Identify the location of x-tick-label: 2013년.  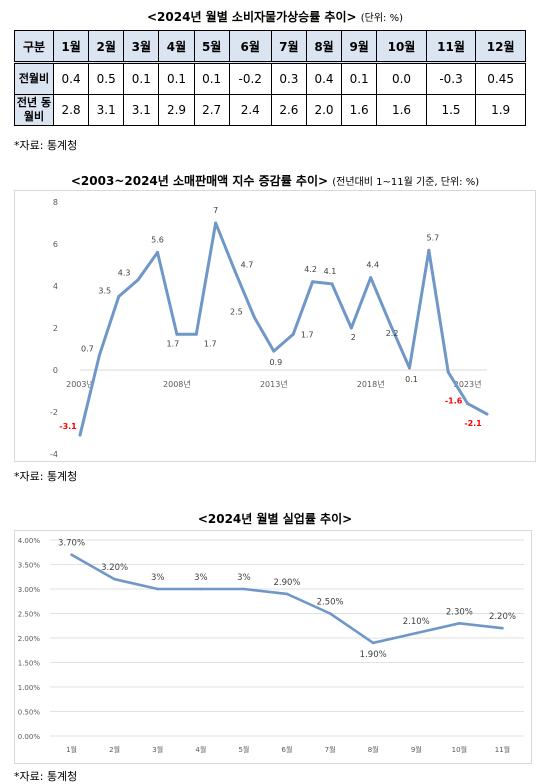
(274, 384).